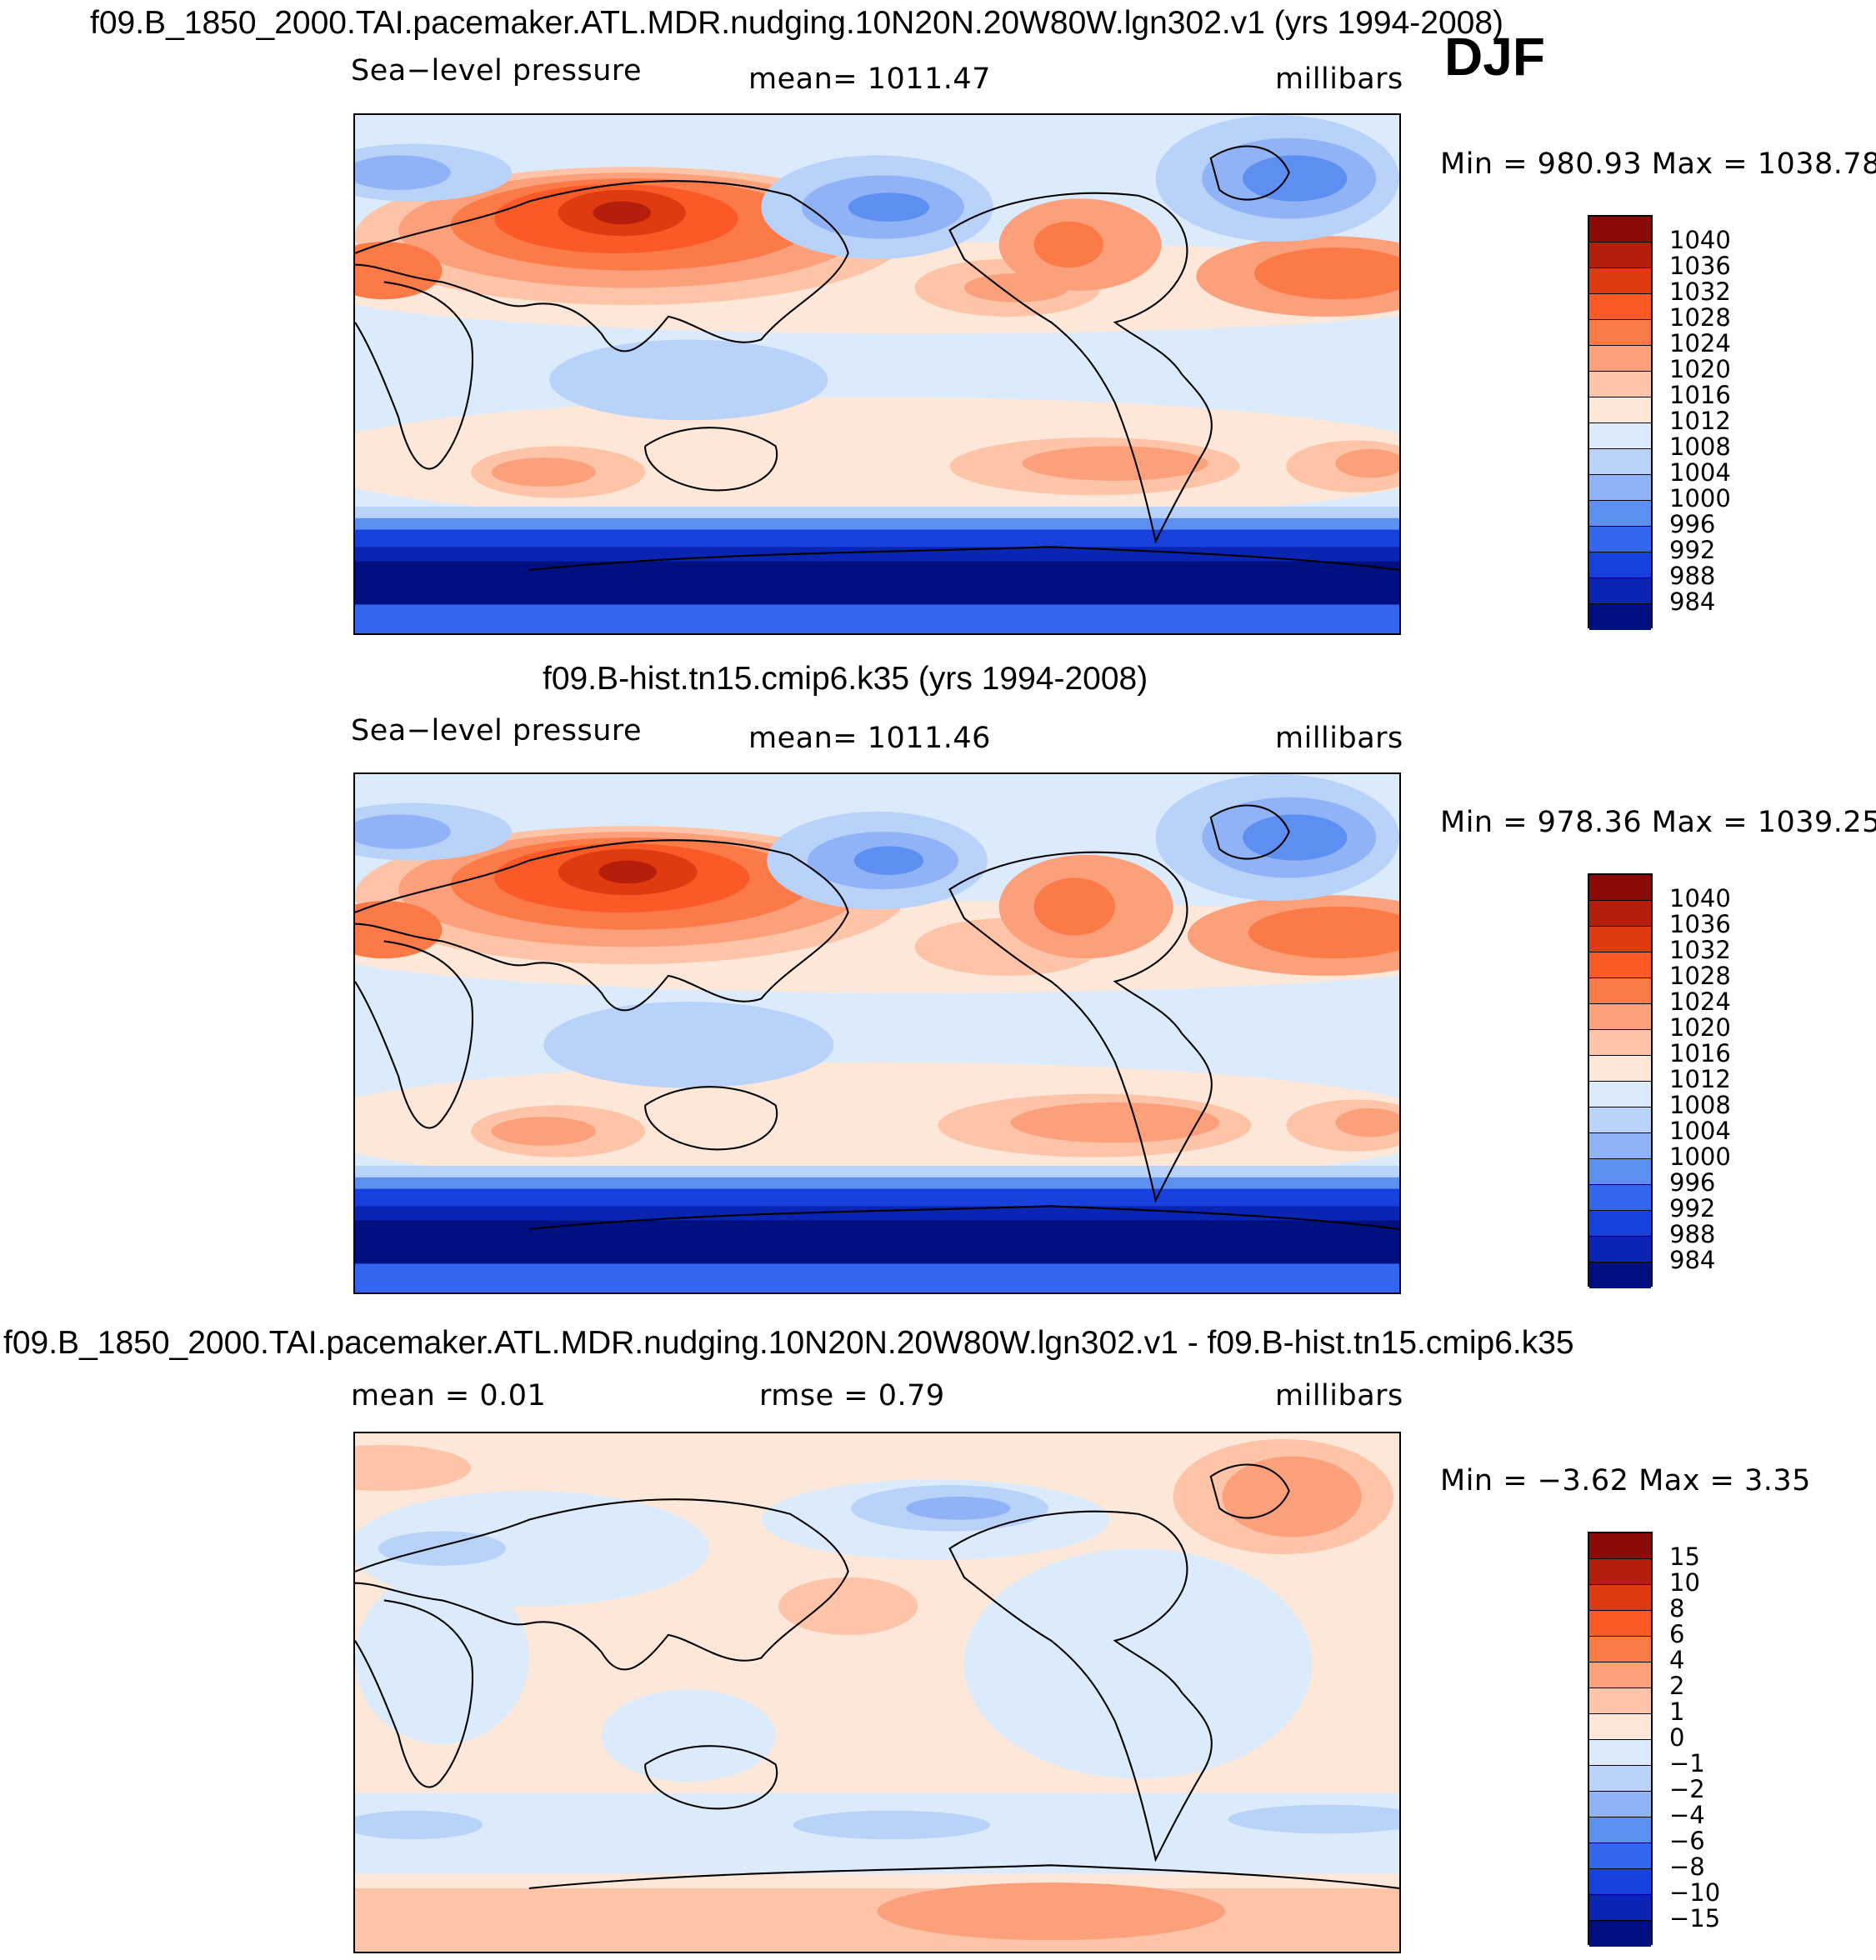 The image size is (1876, 1960). I want to click on panel1-variable-label: Sea−level pressure, so click(497, 71).